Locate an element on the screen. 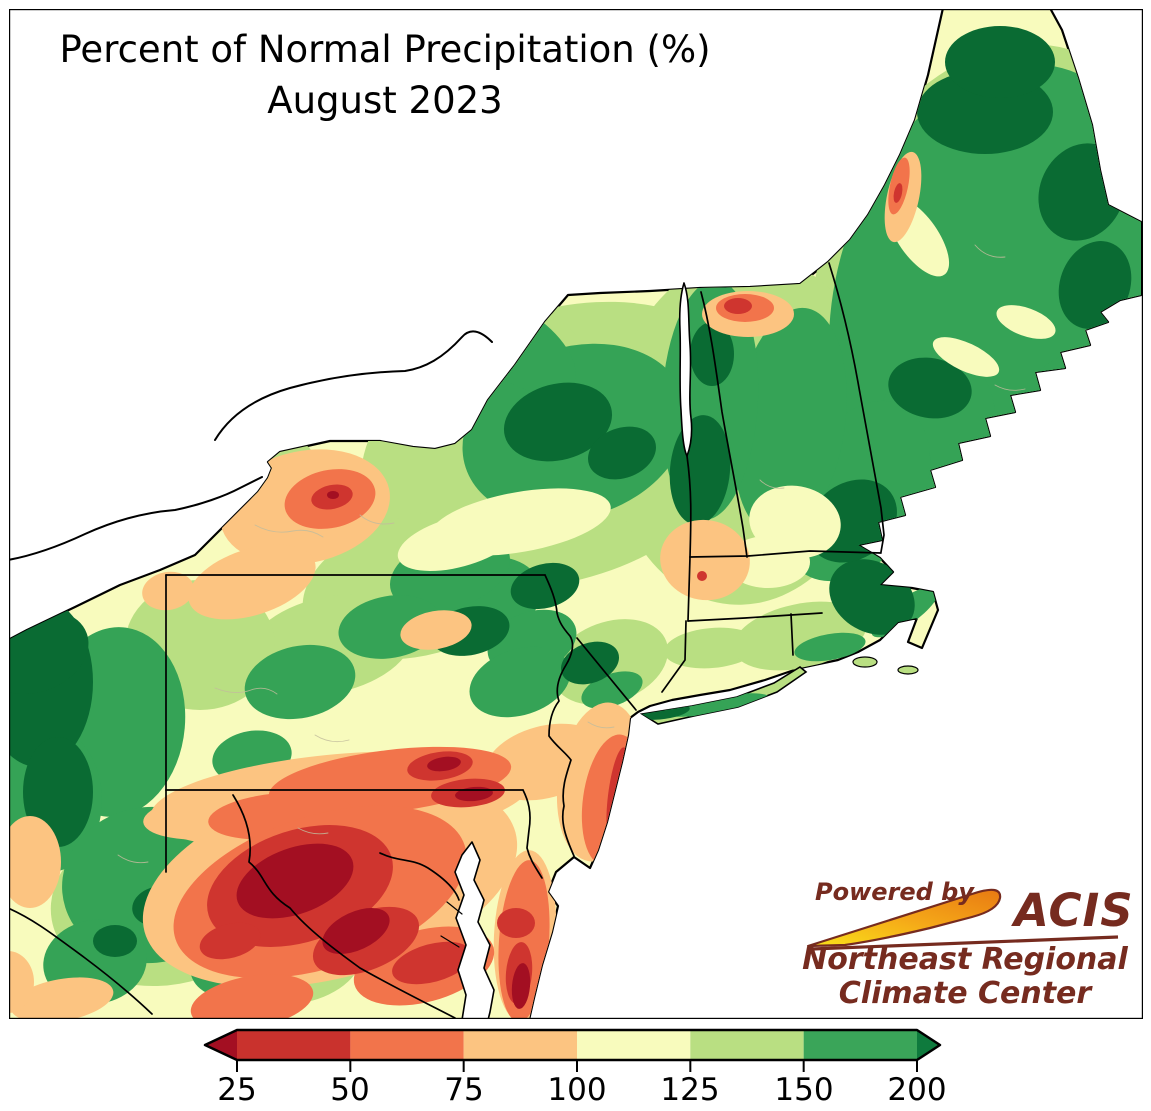 The width and height of the screenshot is (1151, 1111). colorbar-segments is located at coordinates (577, 1045).